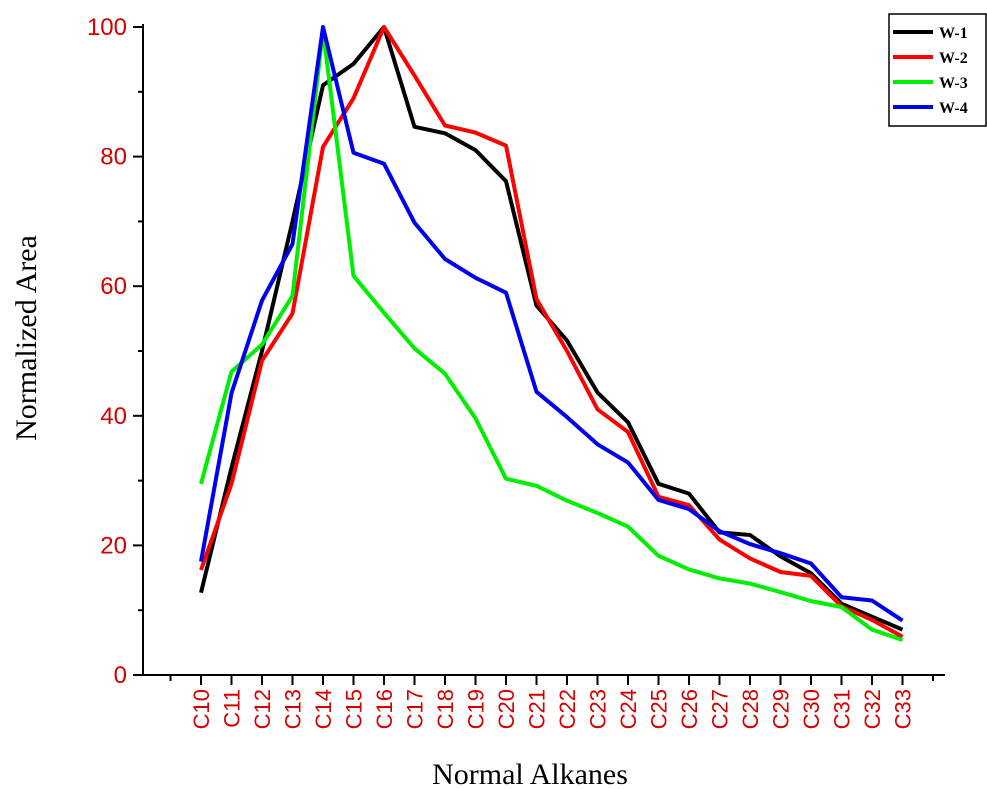 The height and width of the screenshot is (789, 987). Describe the element at coordinates (113, 157) in the screenshot. I see `y-tick-label: 80` at that location.